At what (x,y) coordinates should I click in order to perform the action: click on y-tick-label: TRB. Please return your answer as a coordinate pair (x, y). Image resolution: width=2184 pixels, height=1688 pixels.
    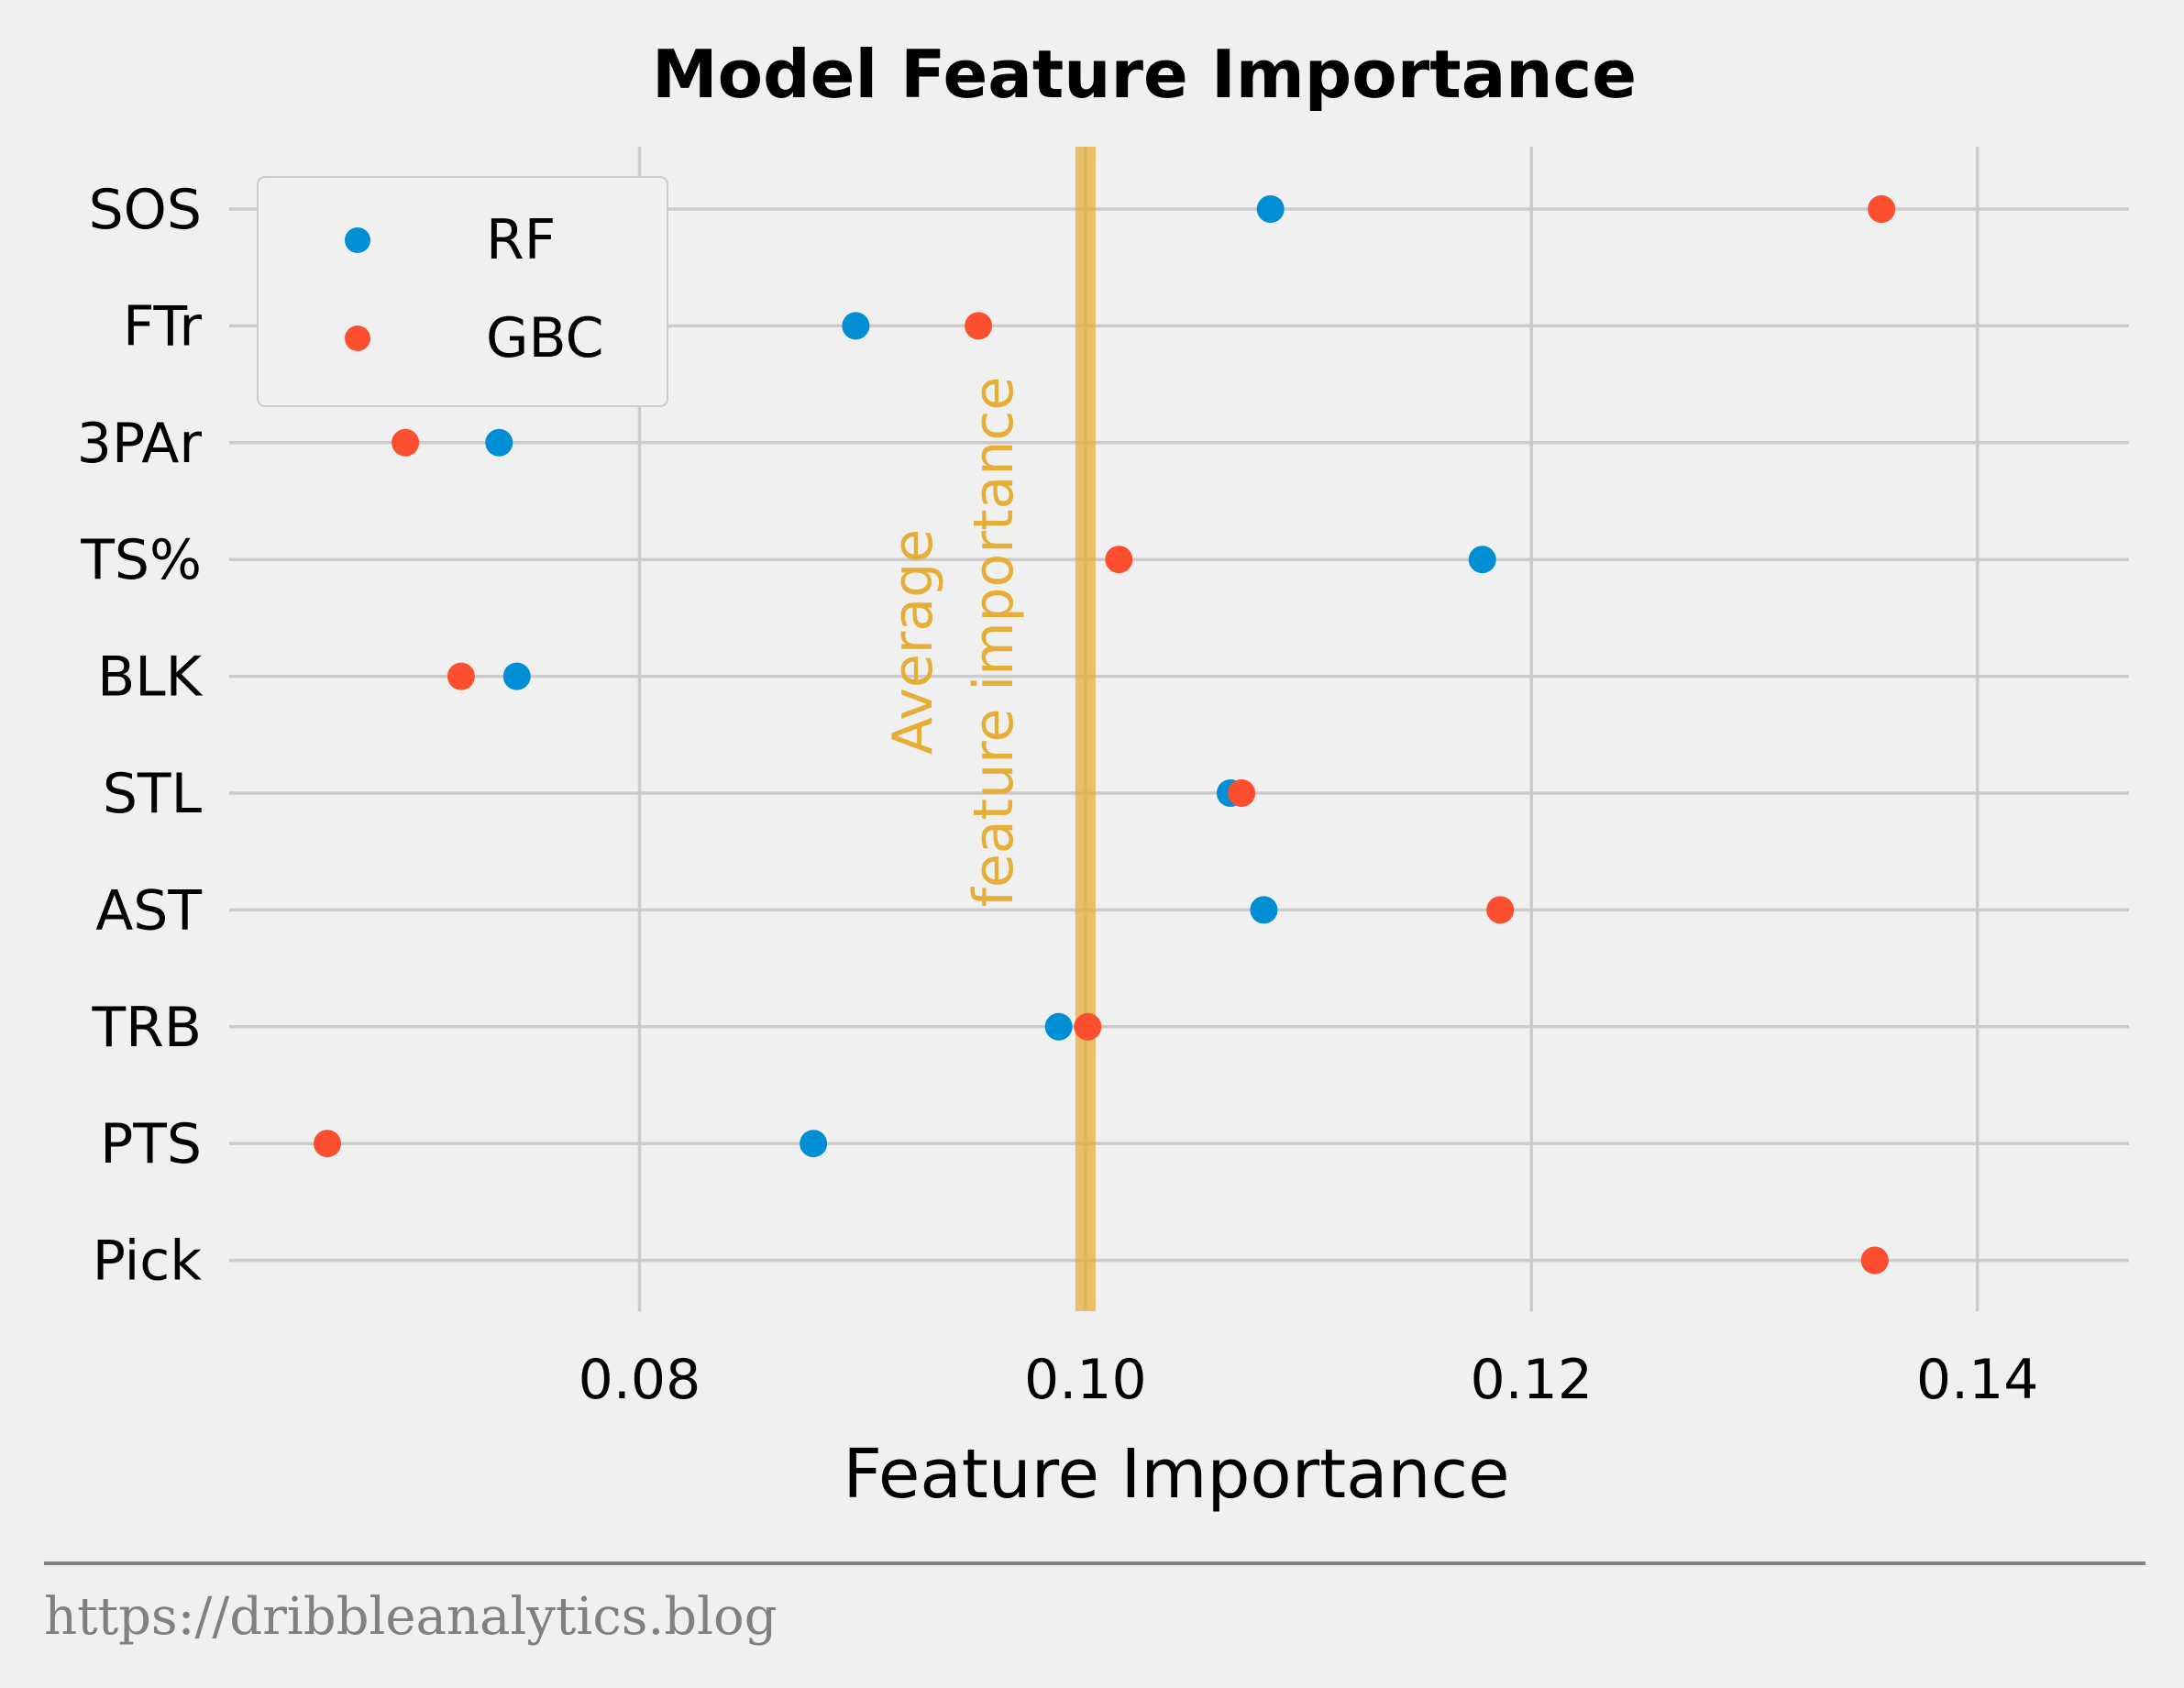
    Looking at the image, I should click on (146, 1028).